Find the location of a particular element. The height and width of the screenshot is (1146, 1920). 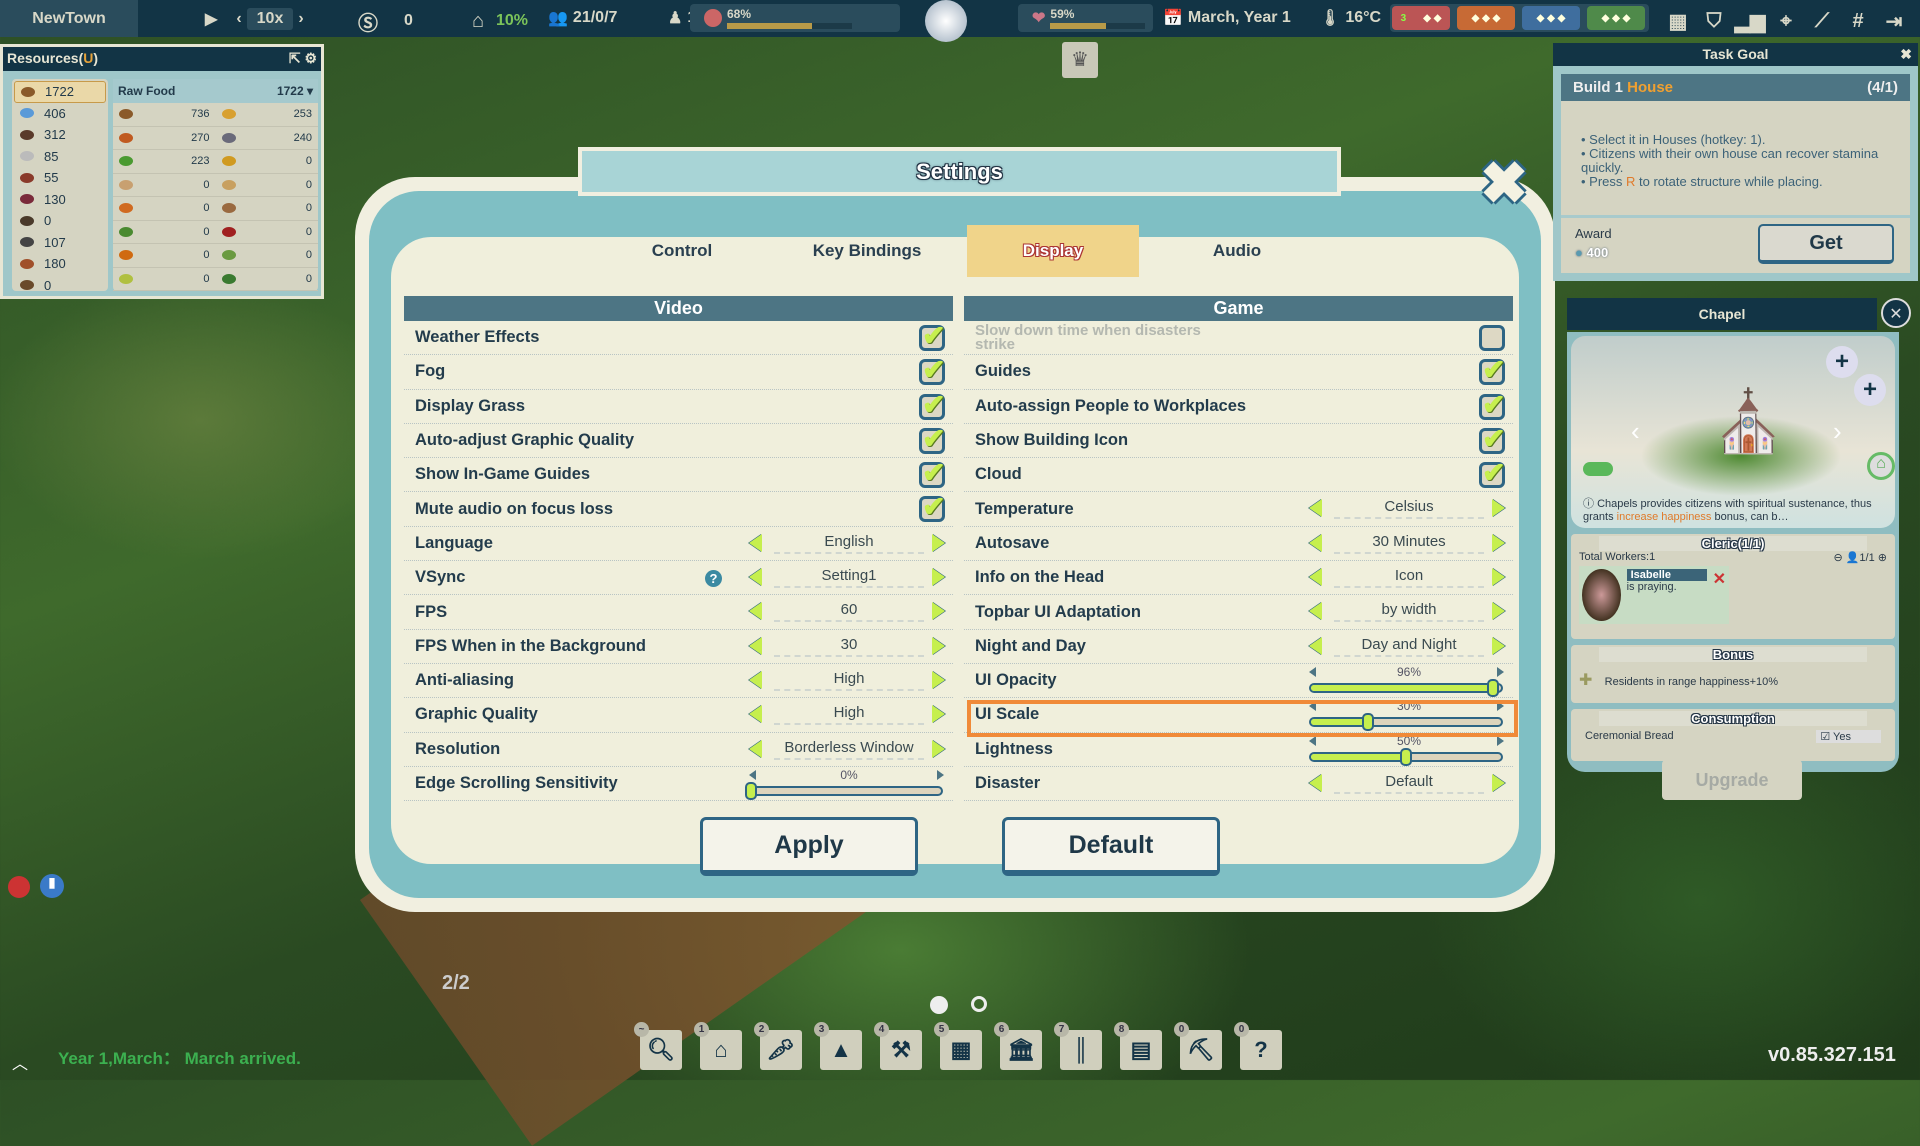

toolbar-hammer-button: ⚒ 4 is located at coordinates (898, 1046).